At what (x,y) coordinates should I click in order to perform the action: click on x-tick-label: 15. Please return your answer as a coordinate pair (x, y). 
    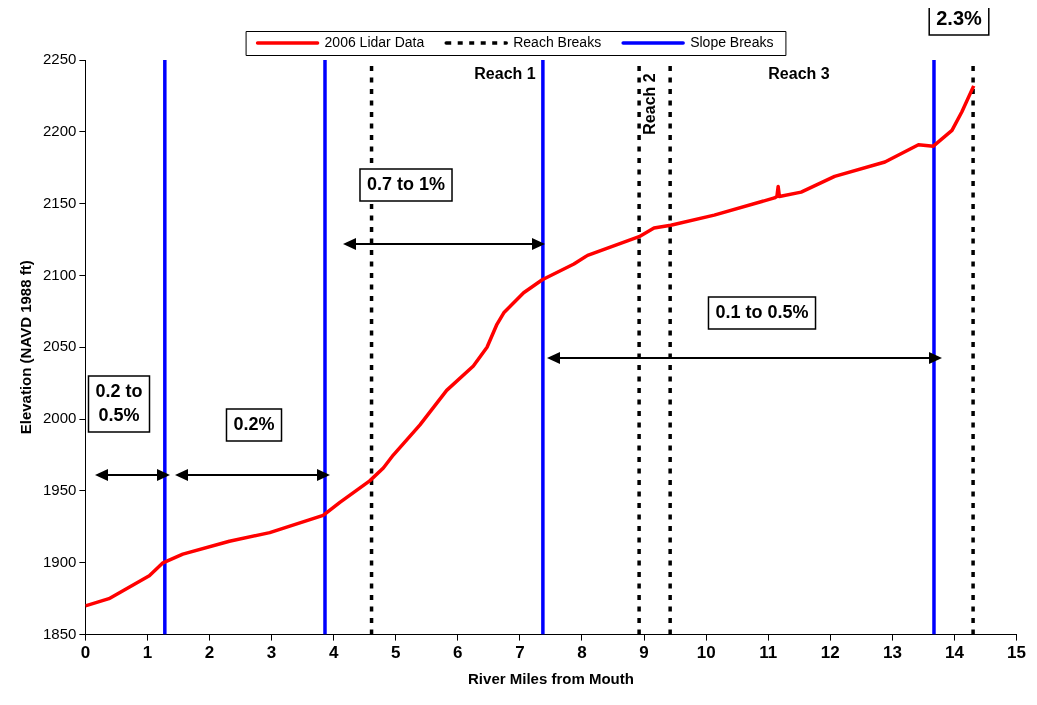
    Looking at the image, I should click on (1017, 653).